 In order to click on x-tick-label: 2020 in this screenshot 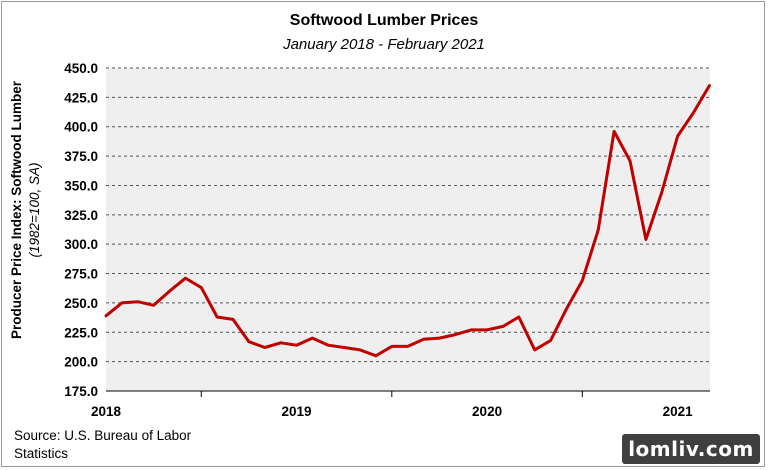, I will do `click(487, 411)`.